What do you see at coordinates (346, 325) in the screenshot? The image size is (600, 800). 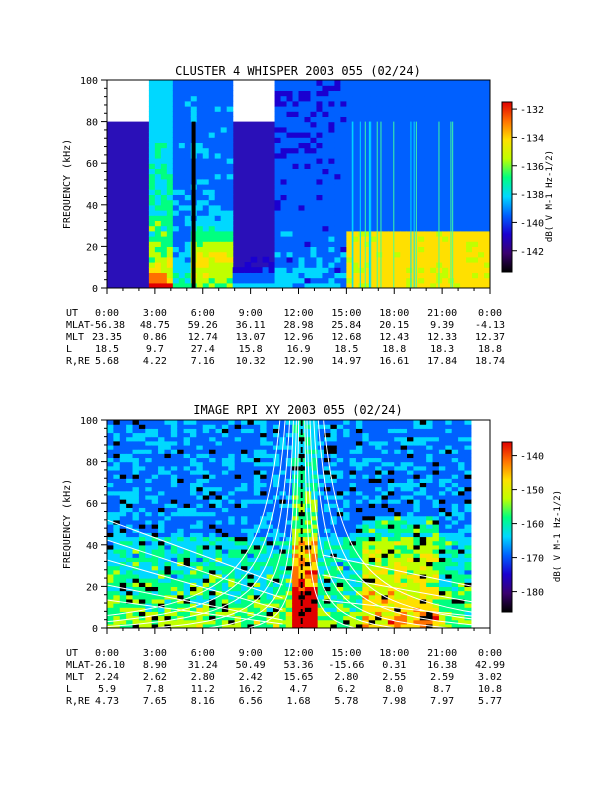 I see `ephemeris-value: 25.84` at bounding box center [346, 325].